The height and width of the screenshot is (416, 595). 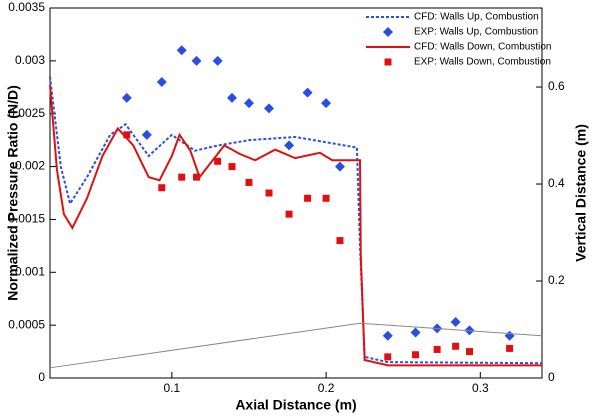 What do you see at coordinates (556, 86) in the screenshot?
I see `y2-tick-label: 0.6` at bounding box center [556, 86].